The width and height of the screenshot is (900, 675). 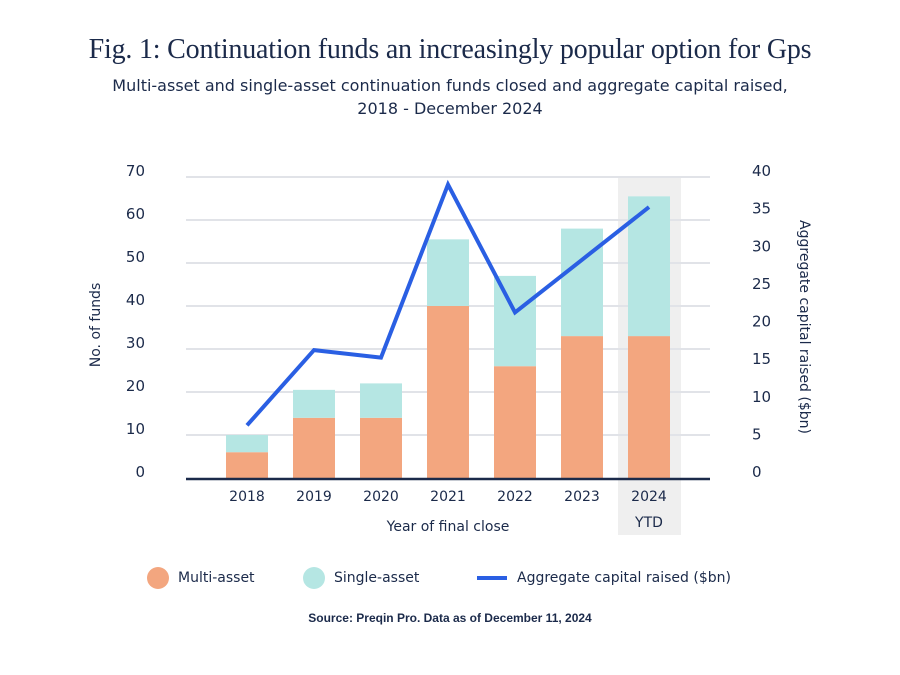 I want to click on y-tick-label: 70, so click(x=135, y=171).